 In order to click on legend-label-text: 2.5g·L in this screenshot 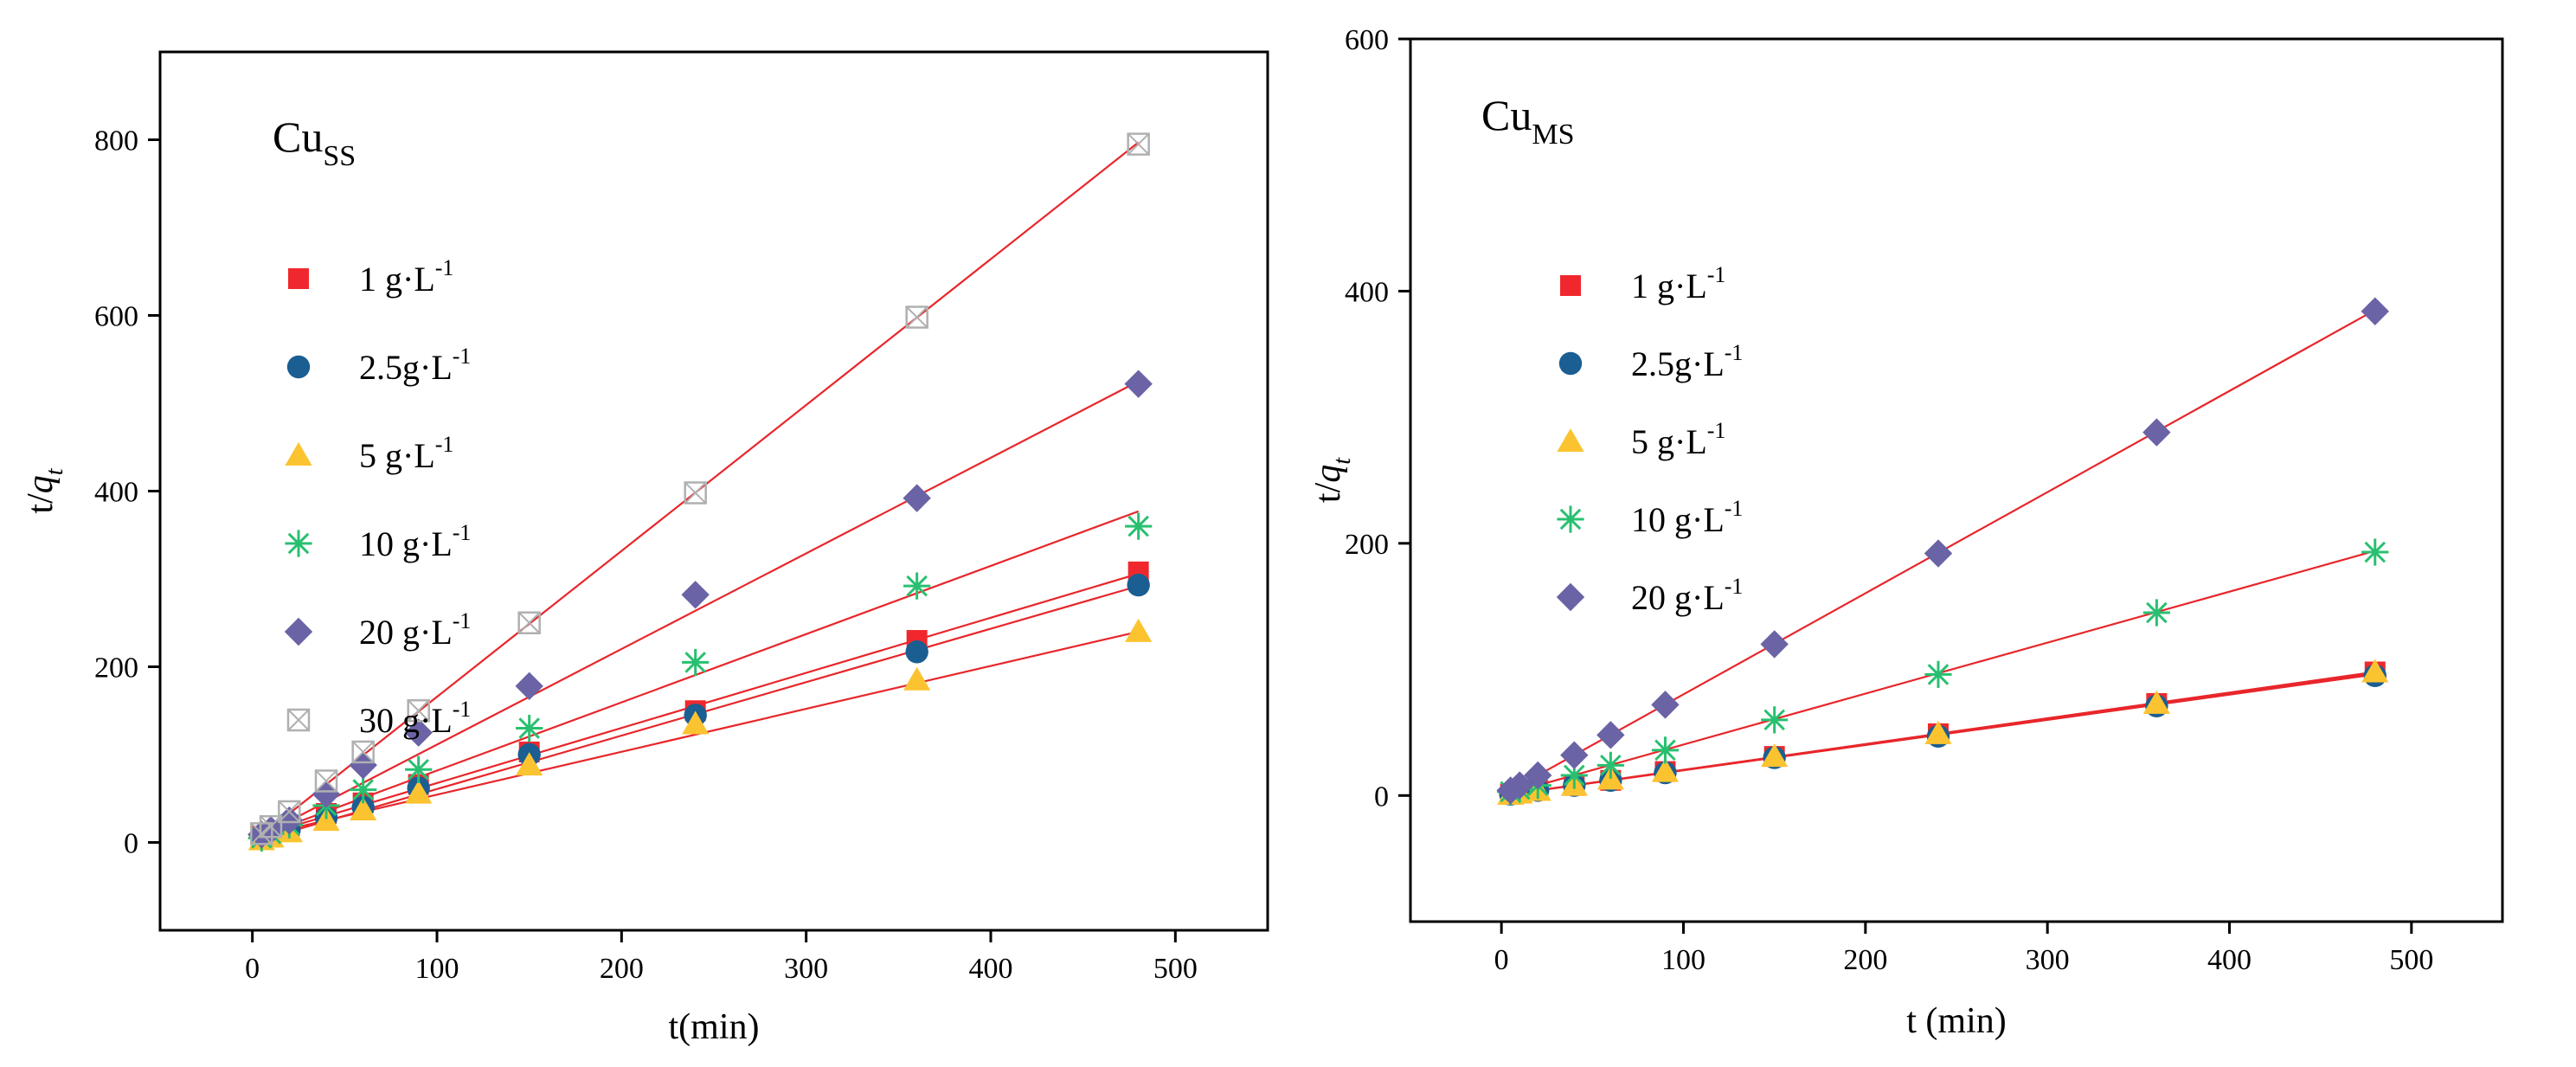, I will do `click(1678, 363)`.